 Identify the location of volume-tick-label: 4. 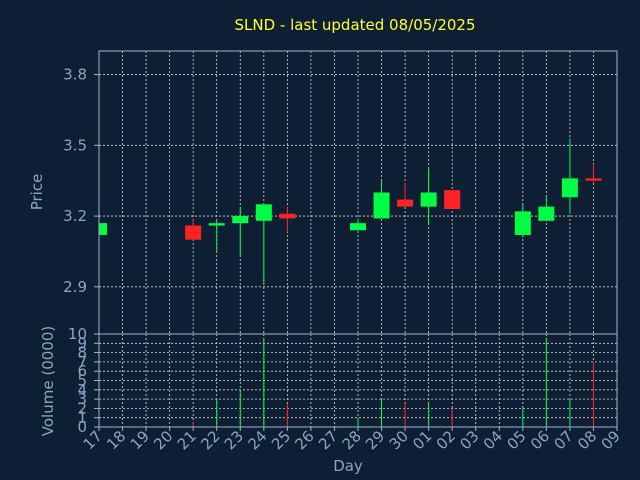
(82, 390).